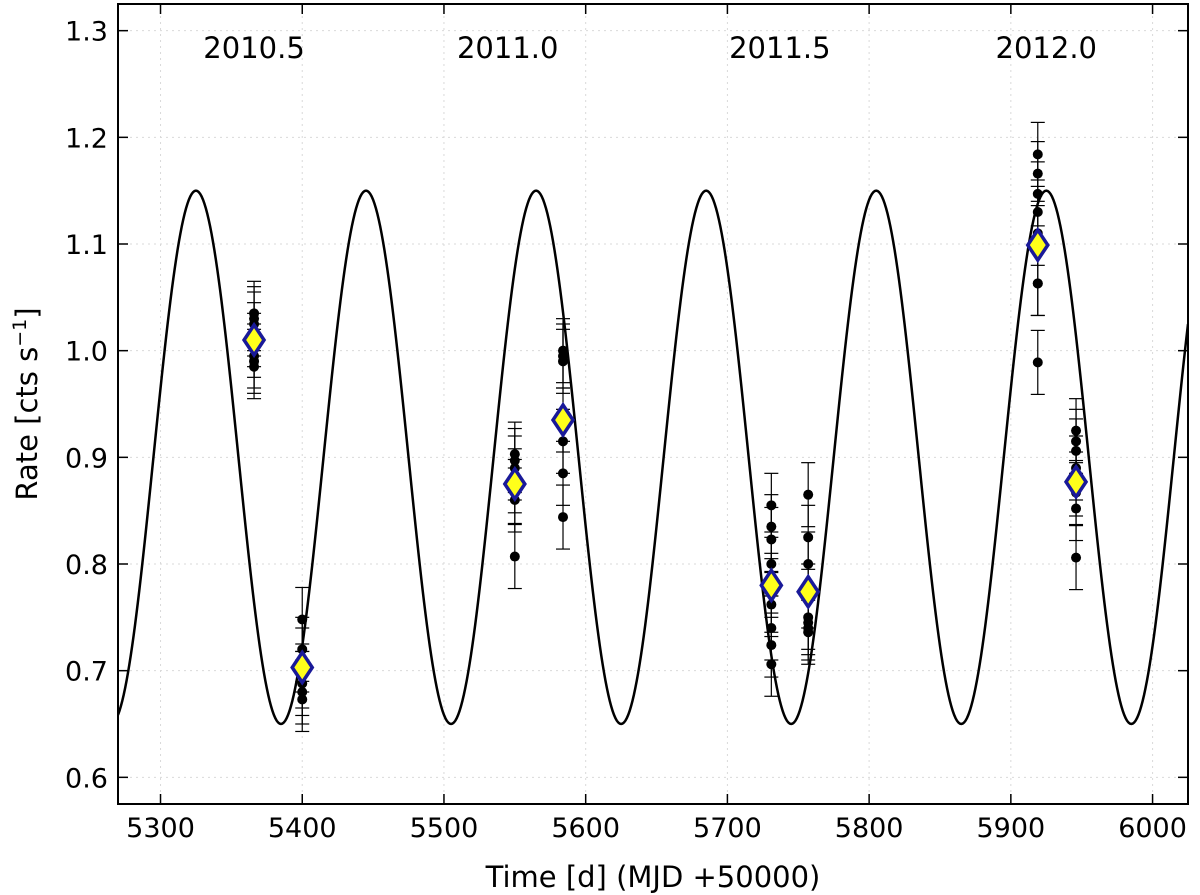 The image size is (1200, 895). I want to click on x-tick-label: 6000, so click(1152, 828).